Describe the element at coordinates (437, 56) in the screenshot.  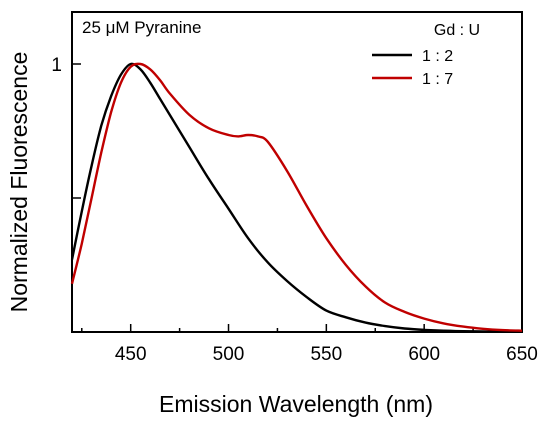
I see `legend-label: 1 : 2` at that location.